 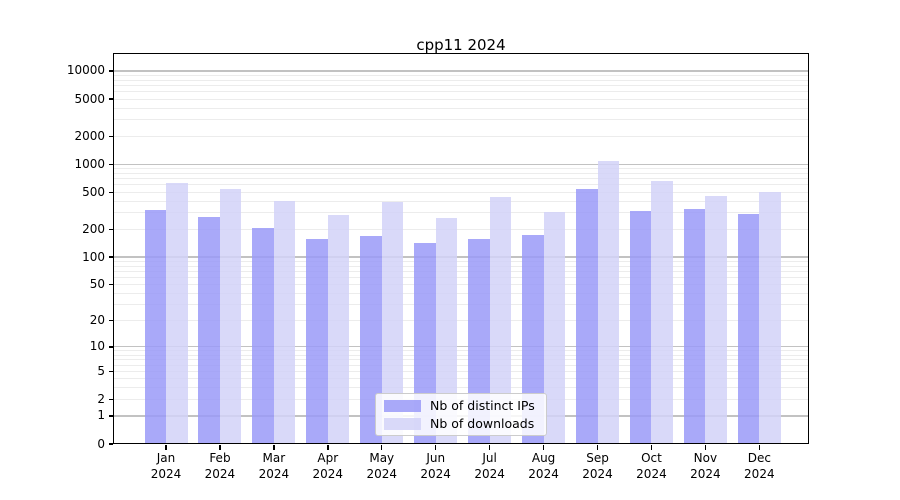 What do you see at coordinates (640, 327) in the screenshot?
I see `bar-distinct_ips-oct` at bounding box center [640, 327].